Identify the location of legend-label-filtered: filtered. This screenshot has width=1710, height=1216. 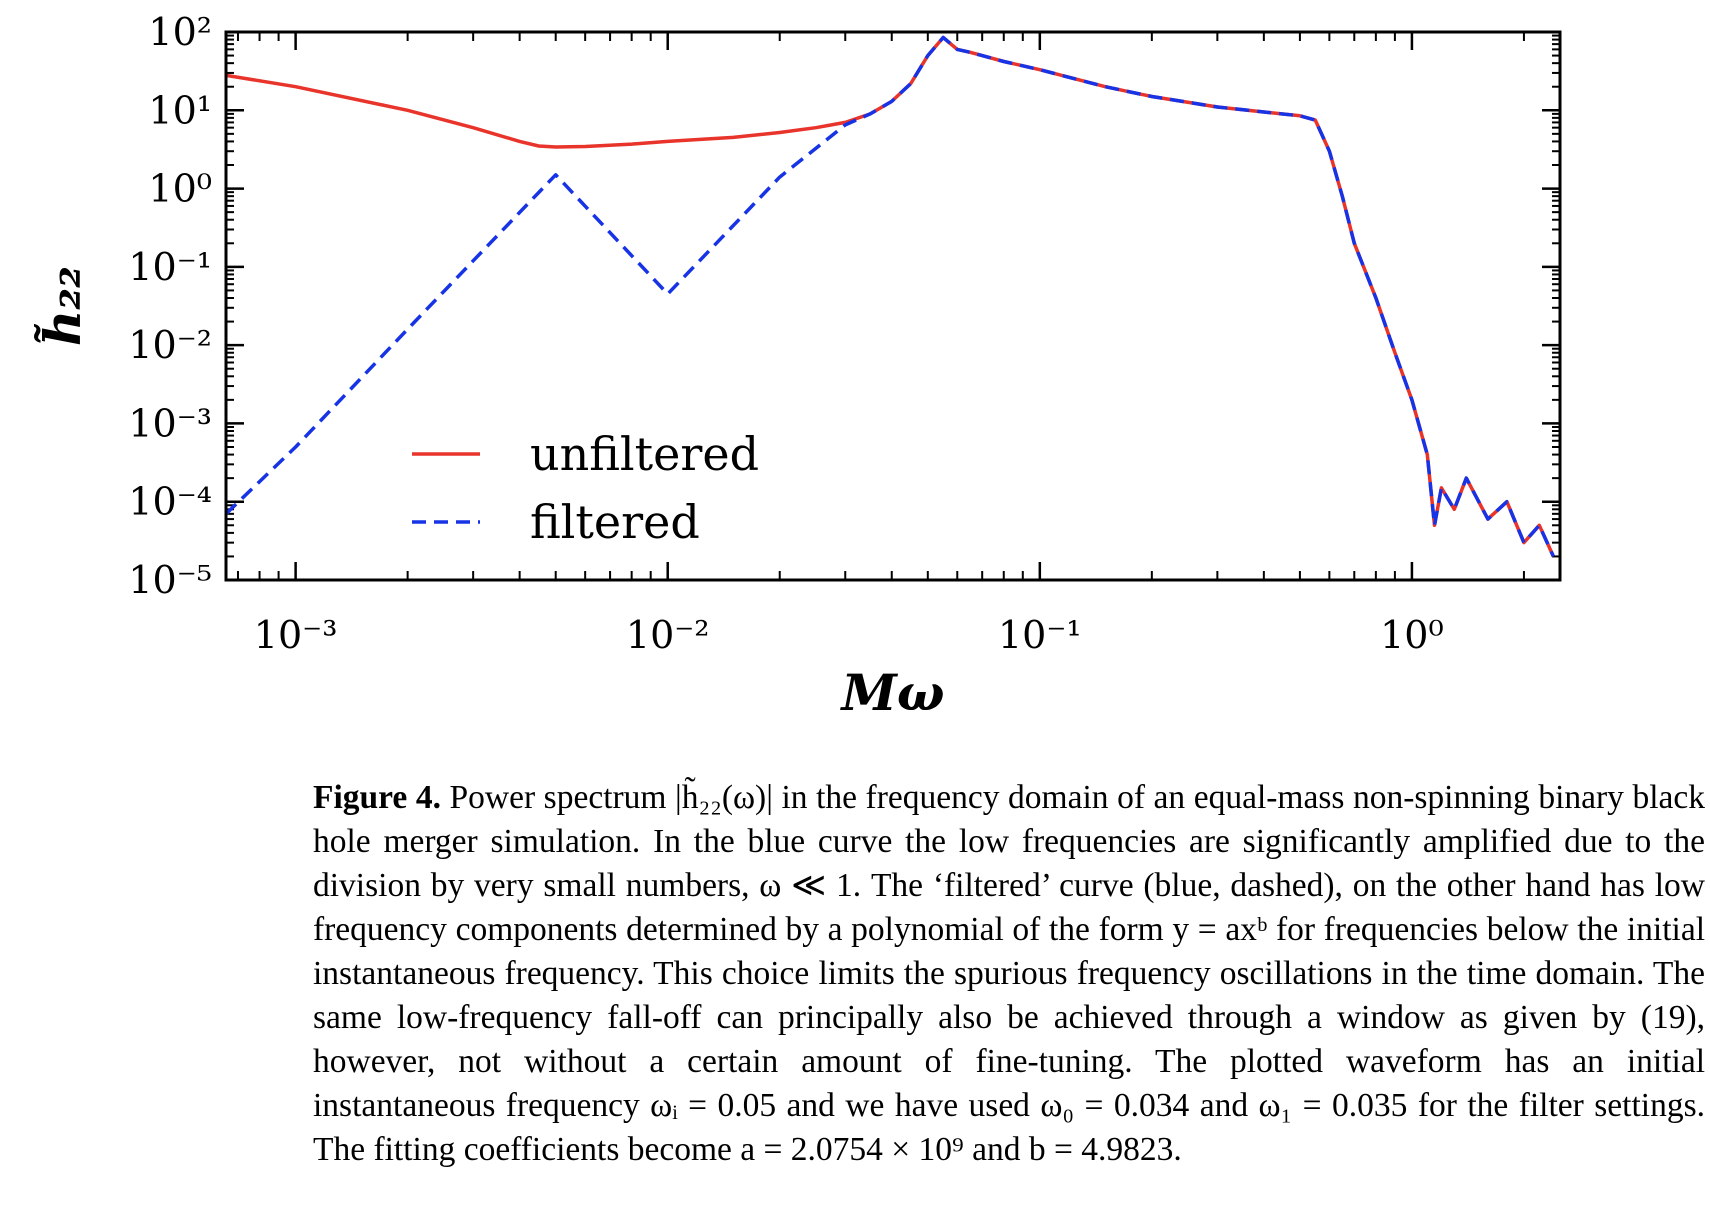
(615, 522).